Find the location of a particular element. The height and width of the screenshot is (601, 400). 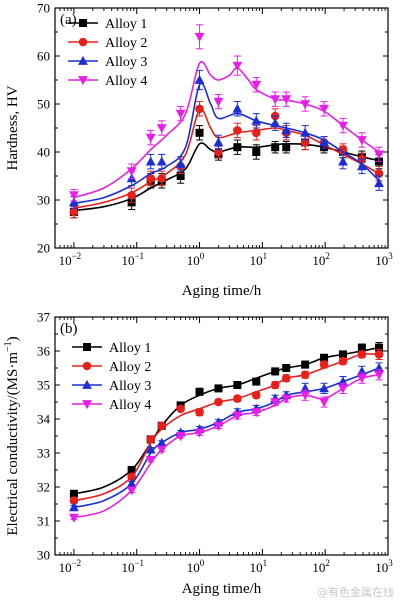

x-tick-label: 10² is located at coordinates (321, 259).